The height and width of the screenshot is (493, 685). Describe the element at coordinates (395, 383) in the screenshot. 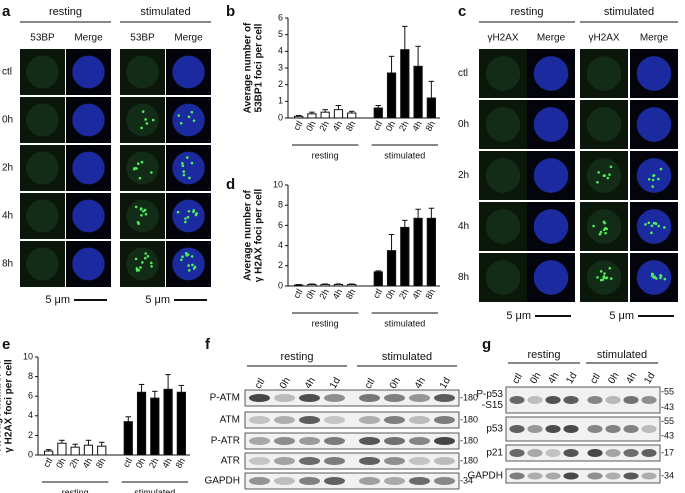

I see `lane-label: 0h` at that location.